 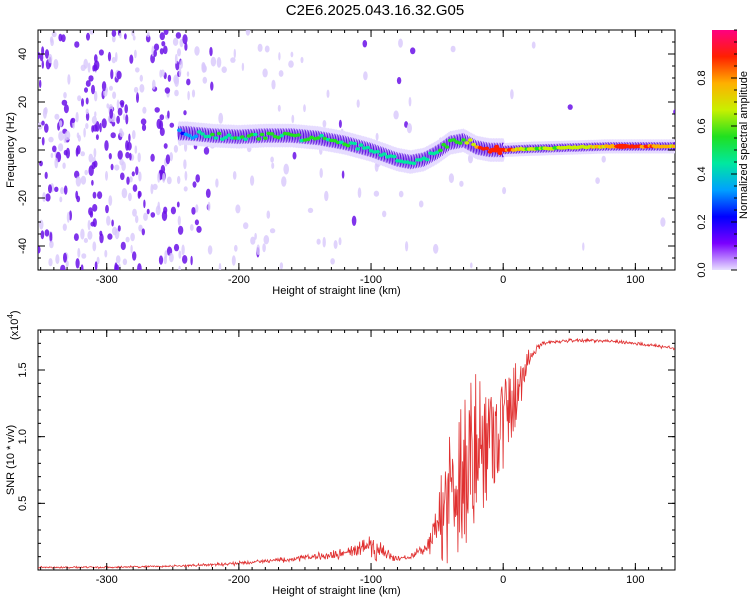 What do you see at coordinates (702, 173) in the screenshot?
I see `colorbar-tick-label: 0.4` at bounding box center [702, 173].